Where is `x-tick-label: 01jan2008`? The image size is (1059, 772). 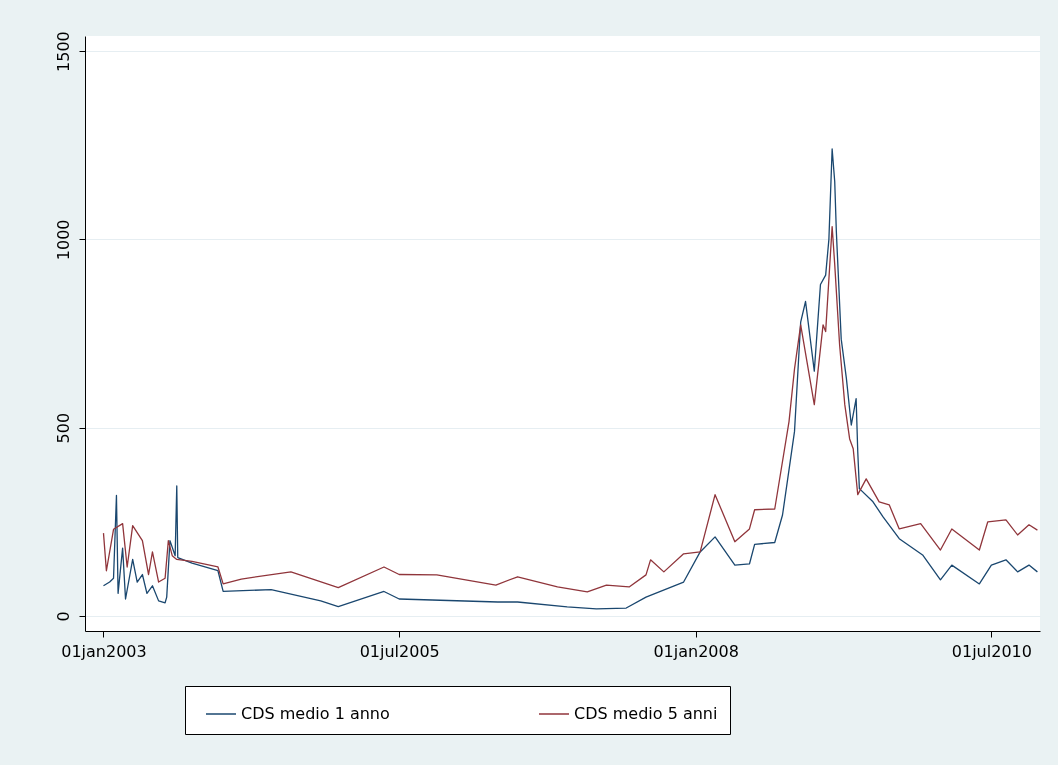 x-tick-label: 01jan2008 is located at coordinates (696, 651).